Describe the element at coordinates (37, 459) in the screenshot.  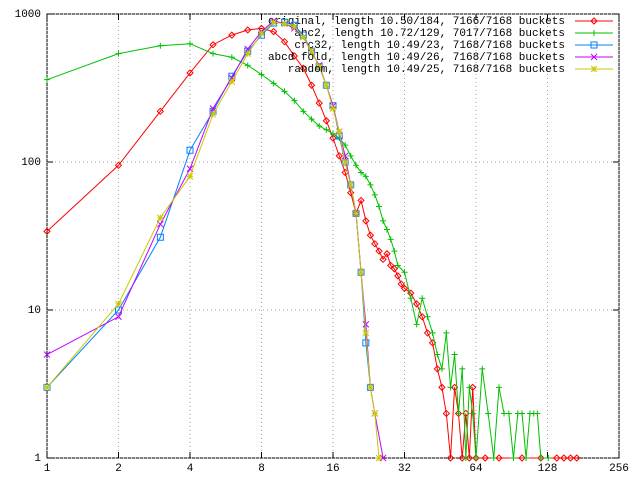
I see `y-tick-label: 1` at that location.